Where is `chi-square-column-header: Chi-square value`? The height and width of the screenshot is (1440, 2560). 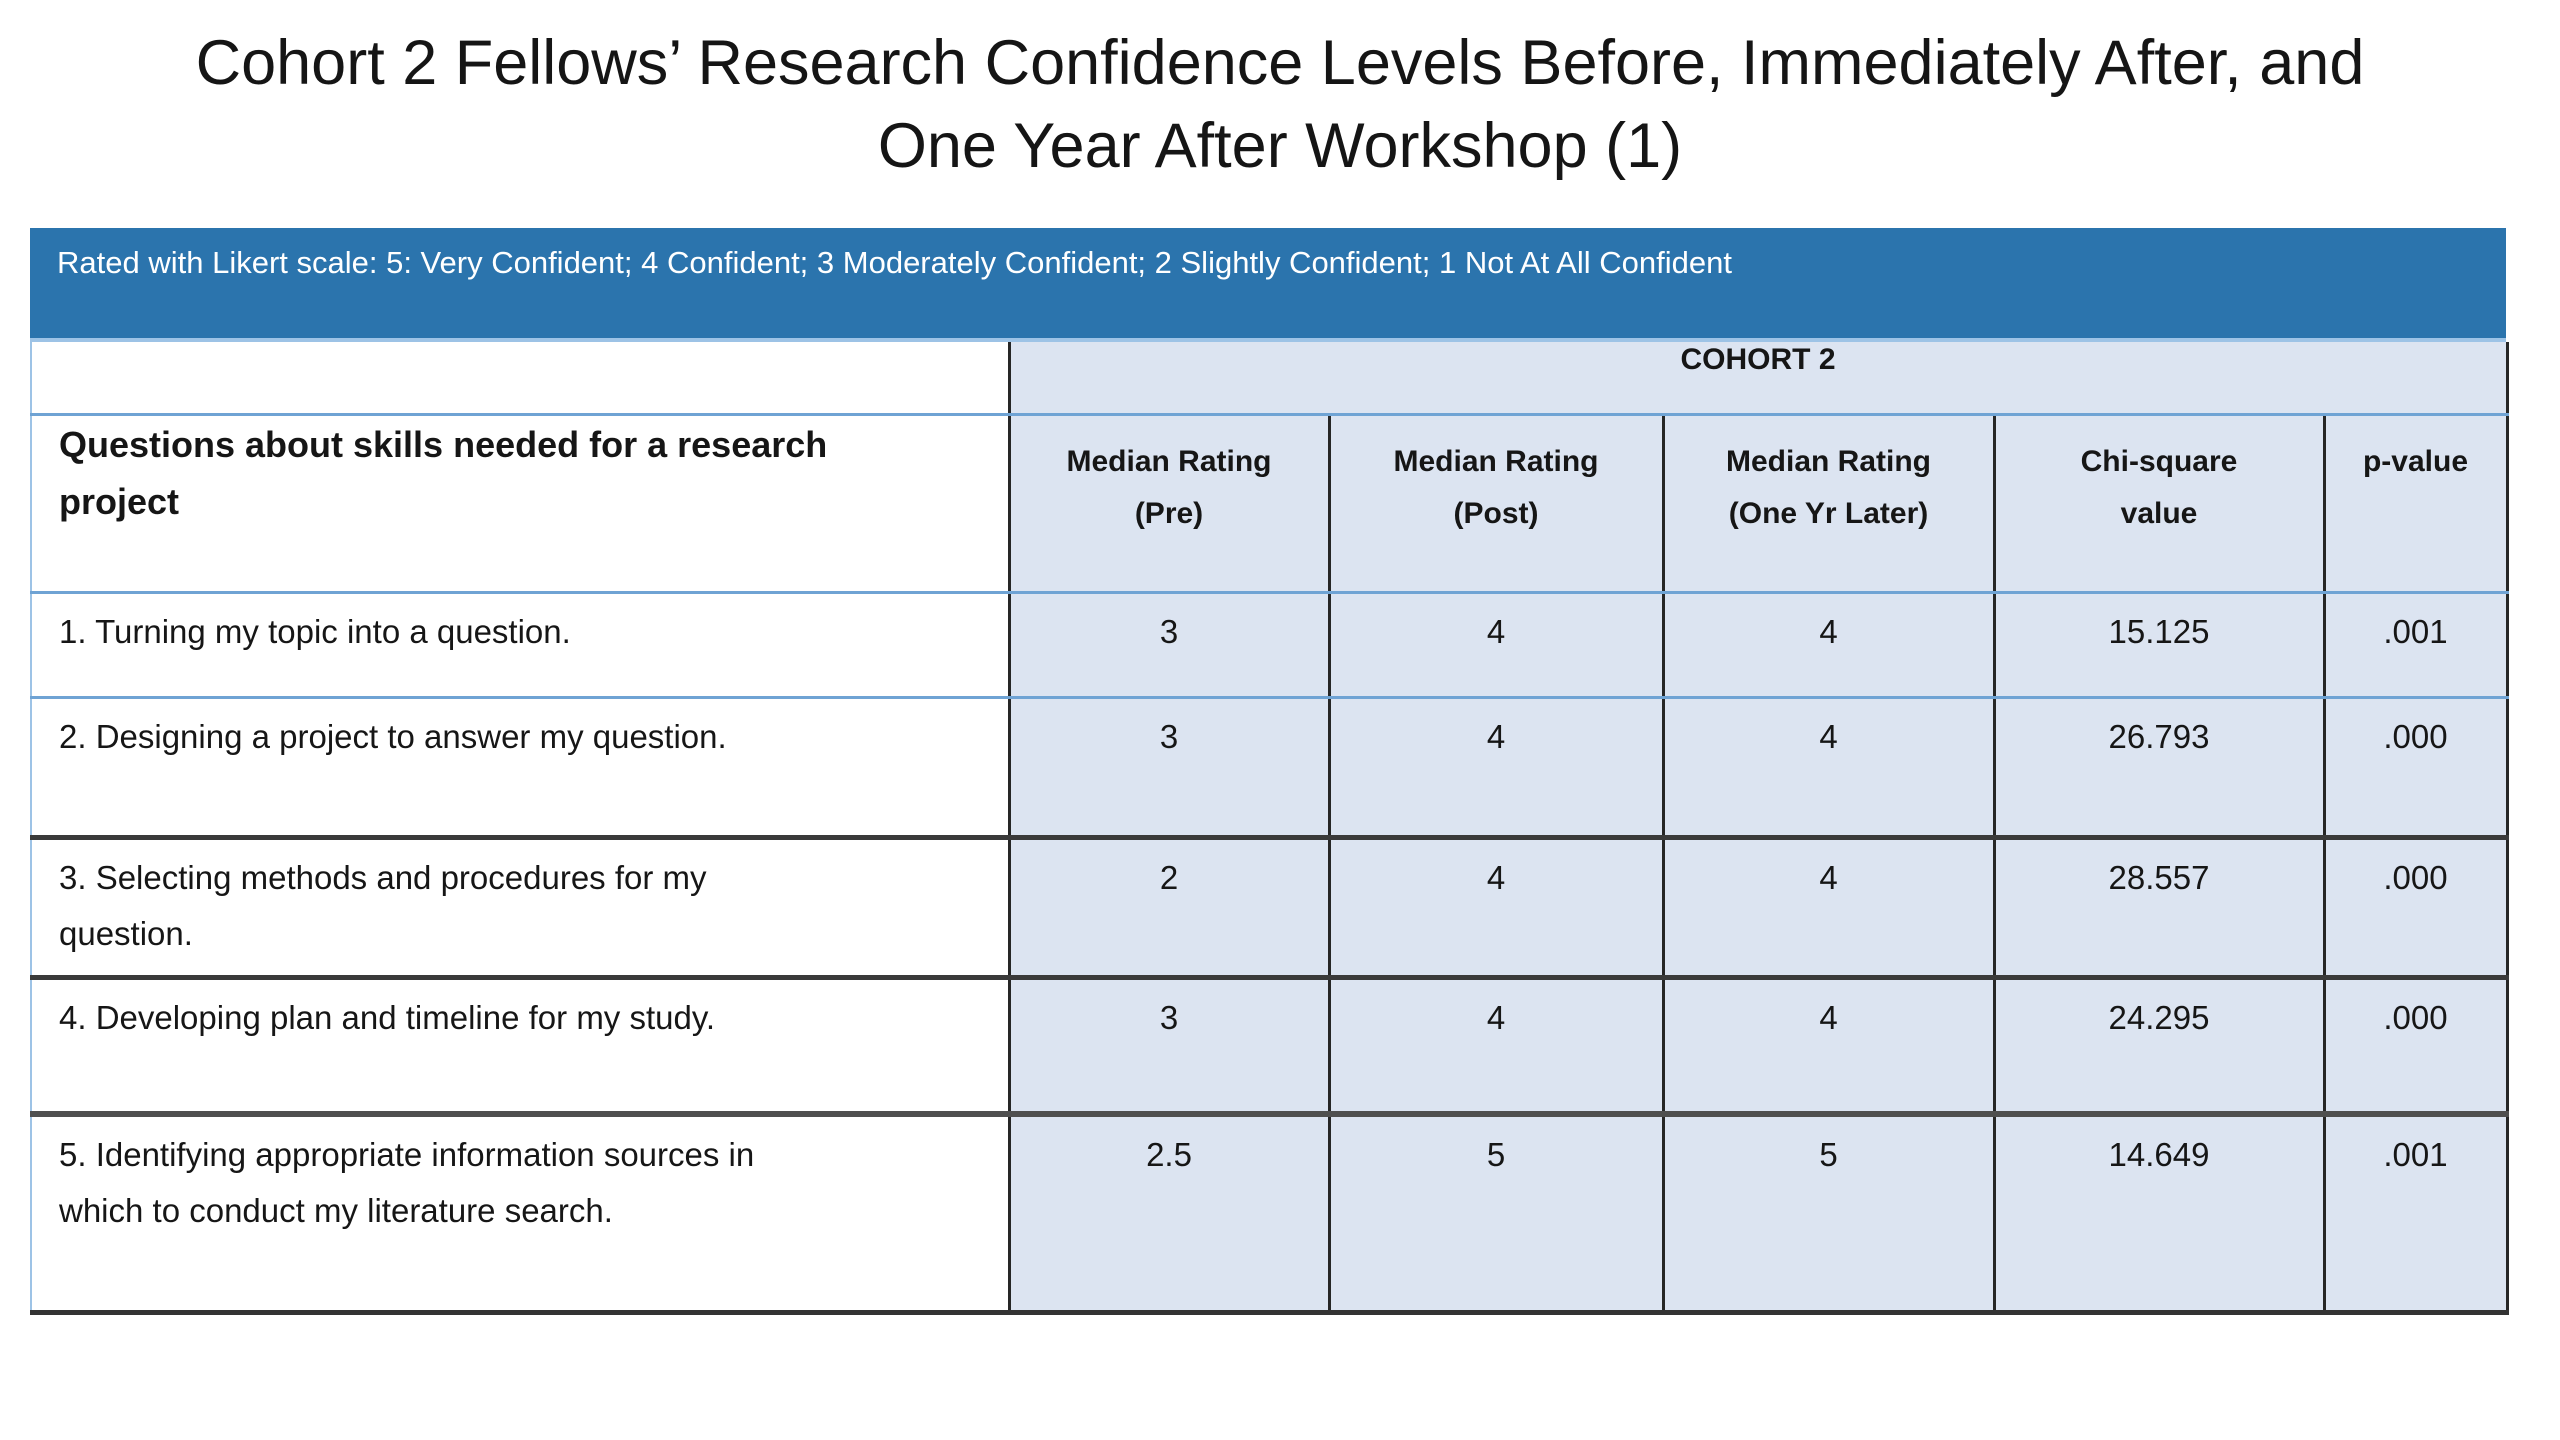 chi-square-column-header: Chi-square value is located at coordinates (2158, 504).